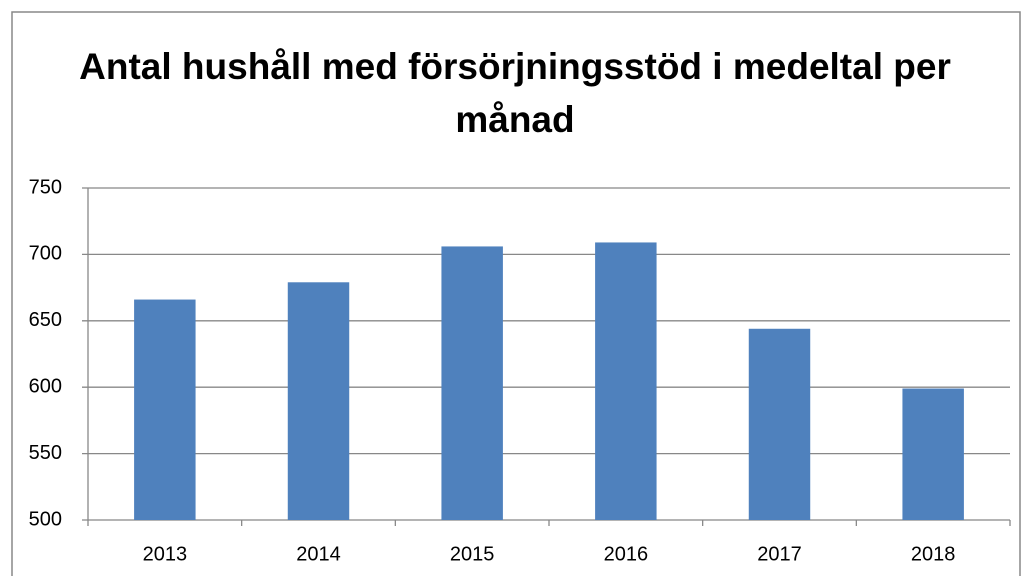 The height and width of the screenshot is (576, 1029). I want to click on x-tick-label: 2013, so click(165, 554).